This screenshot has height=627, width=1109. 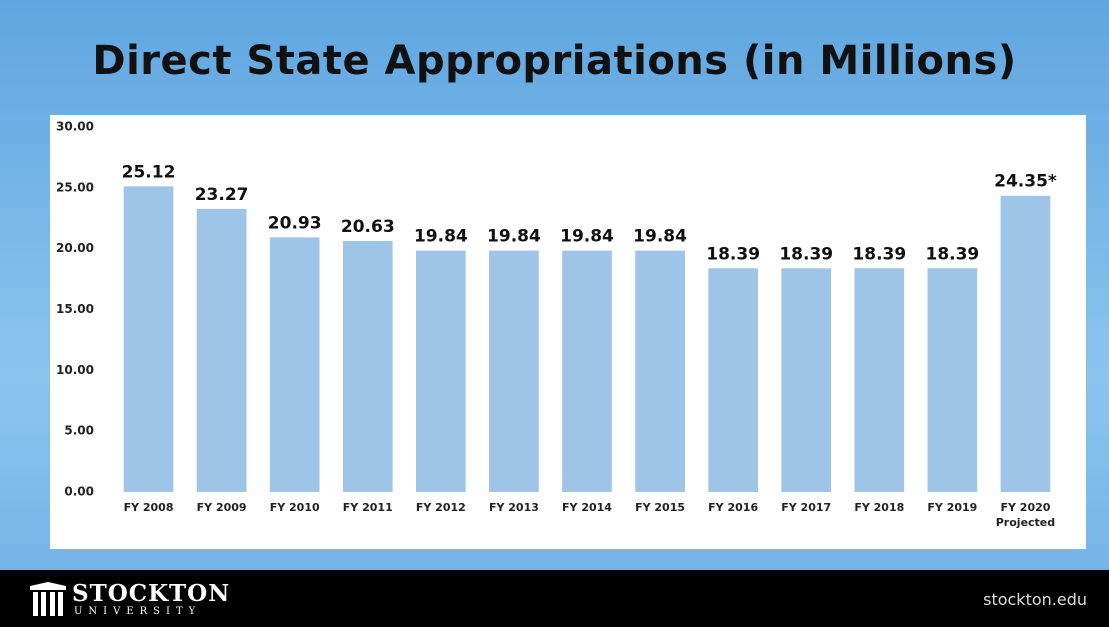 I want to click on x-tick-label: FY 2012, so click(x=440, y=507).